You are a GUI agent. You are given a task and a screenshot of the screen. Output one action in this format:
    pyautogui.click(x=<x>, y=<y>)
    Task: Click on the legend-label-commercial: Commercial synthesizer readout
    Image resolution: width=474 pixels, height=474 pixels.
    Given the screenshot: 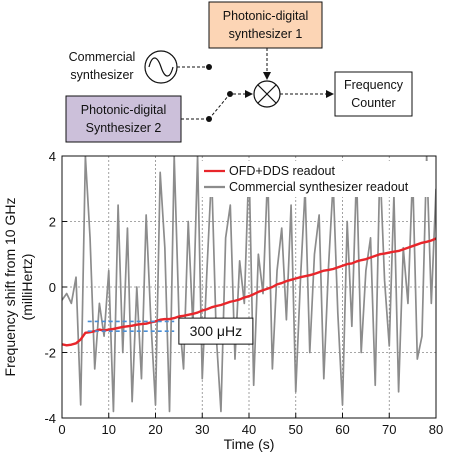 What is the action you would take?
    pyautogui.click(x=319, y=187)
    